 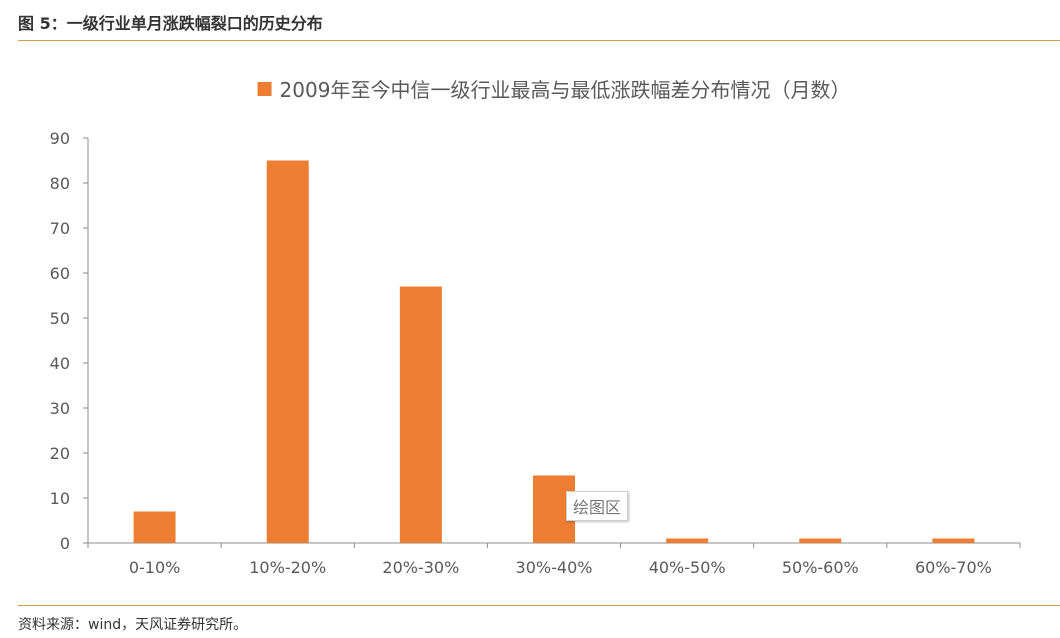 What do you see at coordinates (420, 414) in the screenshot?
I see `bar-20%-30%` at bounding box center [420, 414].